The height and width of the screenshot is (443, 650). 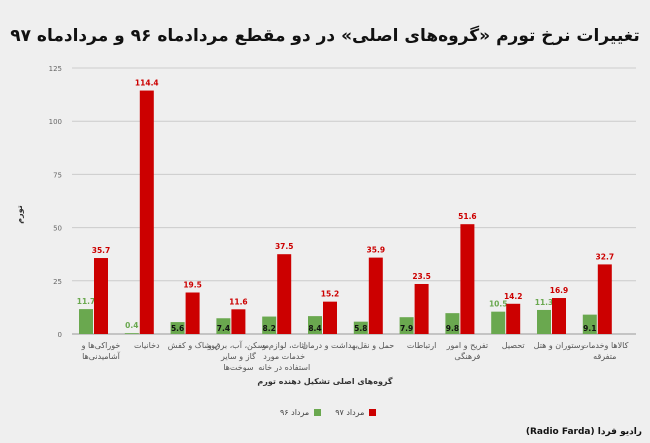 I want to click on x-tick-label: کالاها وخدمات متفرقه, so click(x=605, y=351).